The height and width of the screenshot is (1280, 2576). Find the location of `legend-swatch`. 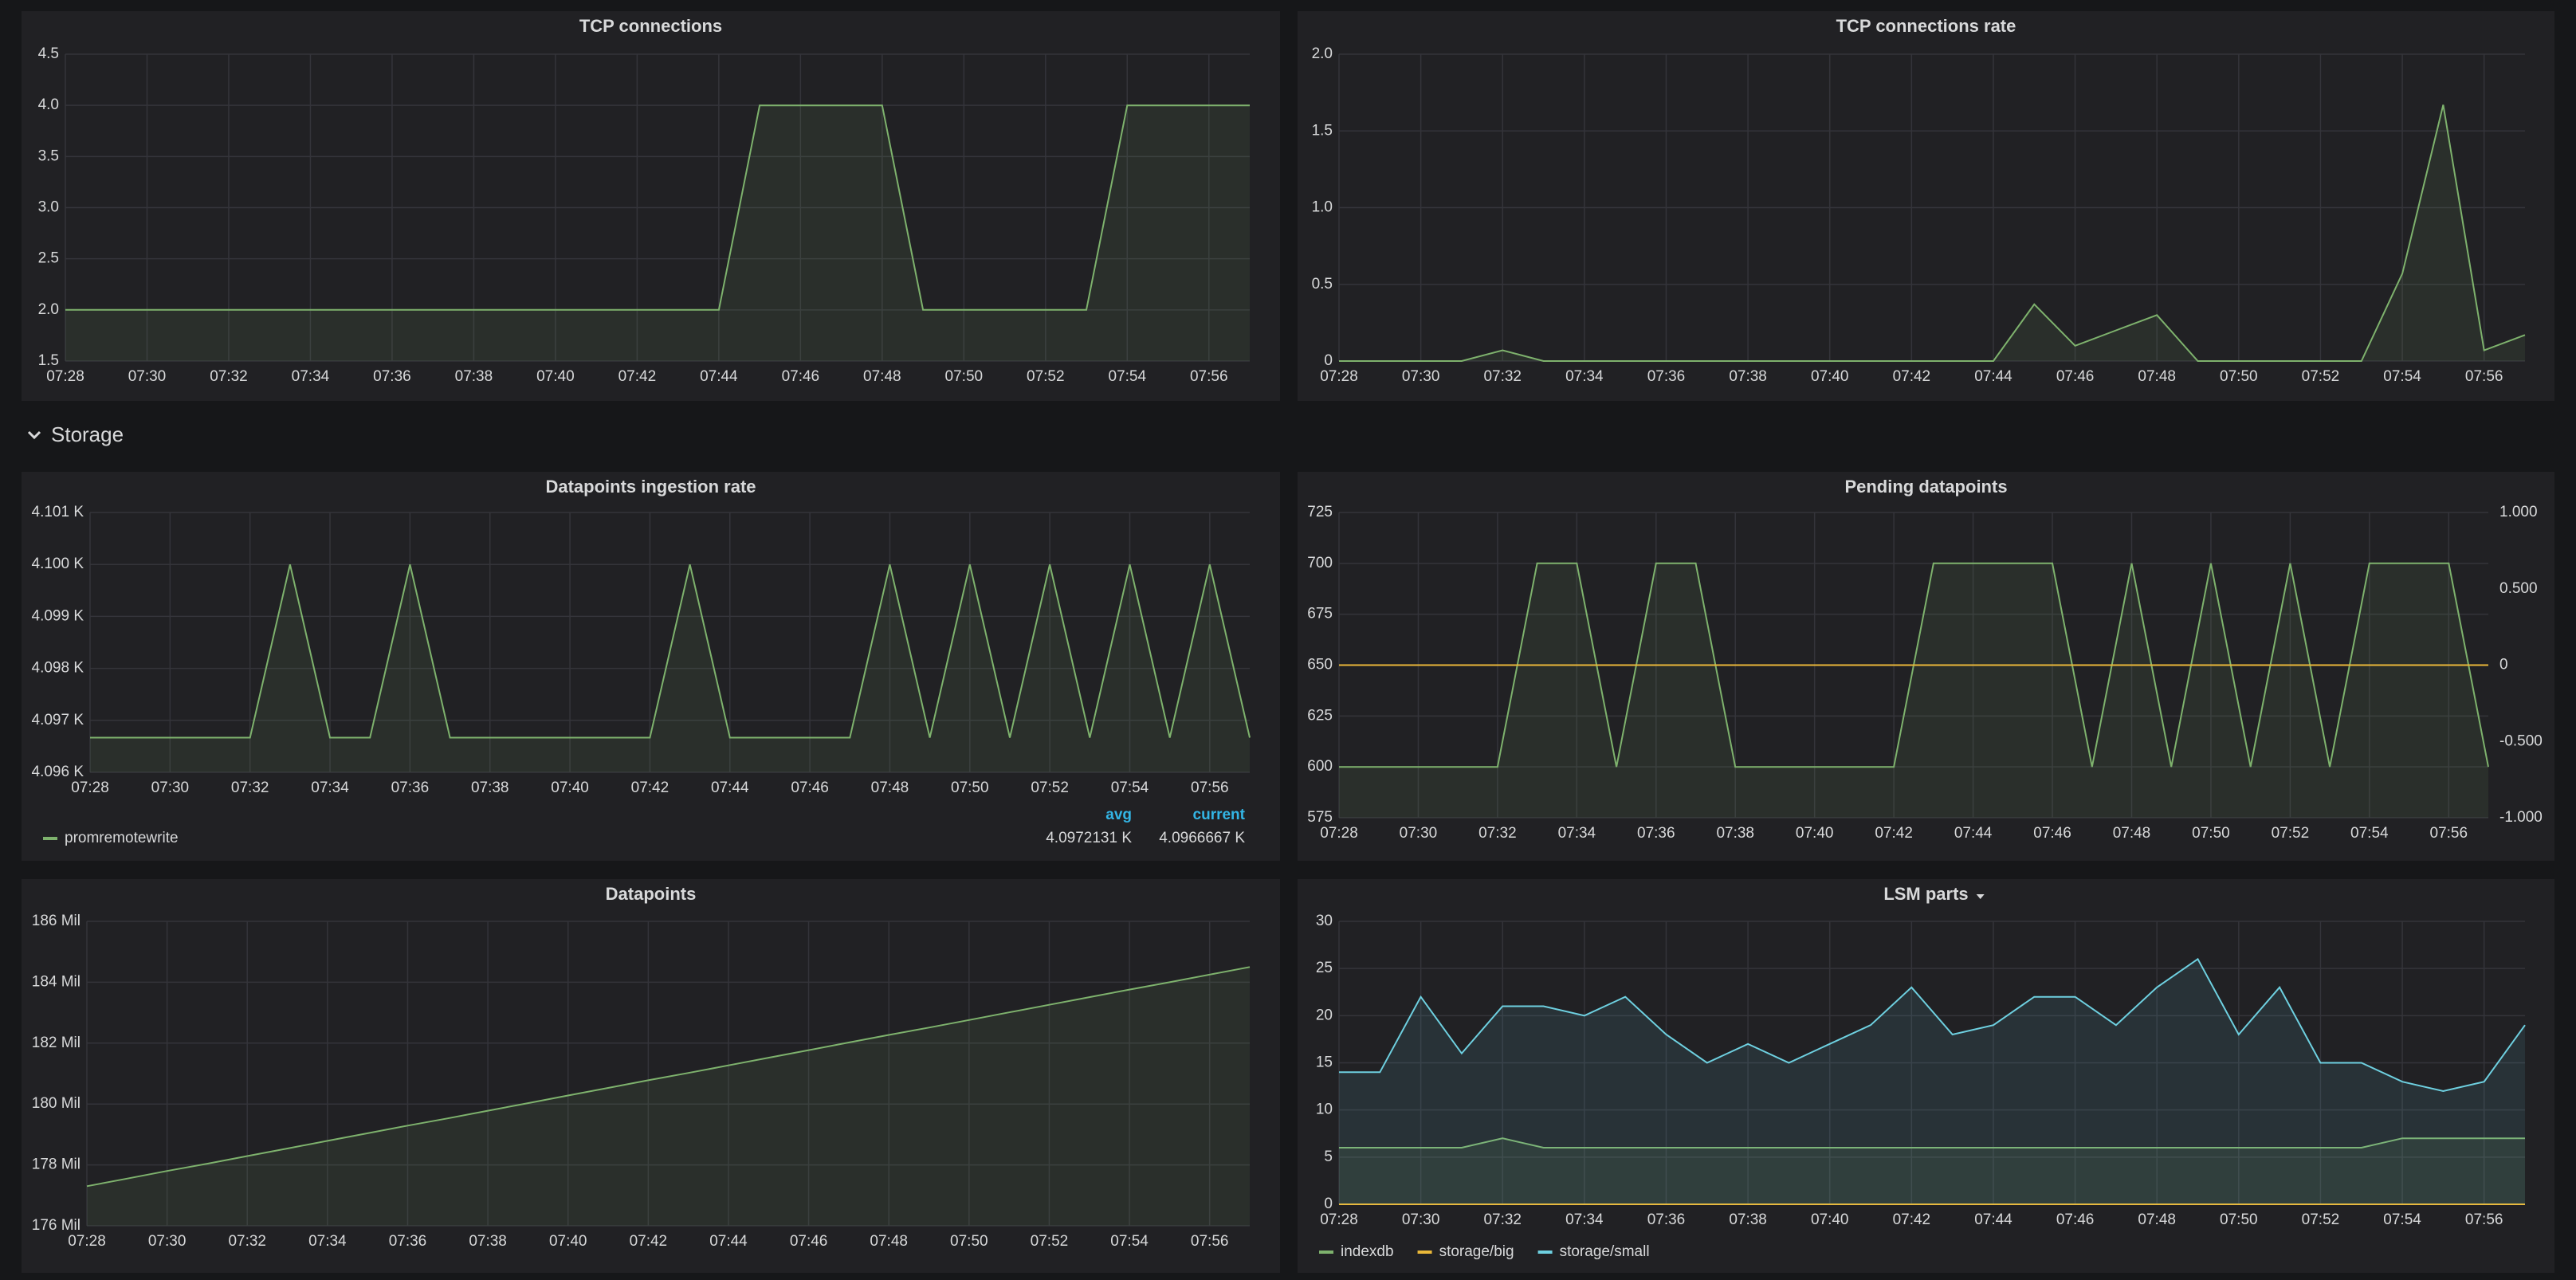

legend-swatch is located at coordinates (50, 838).